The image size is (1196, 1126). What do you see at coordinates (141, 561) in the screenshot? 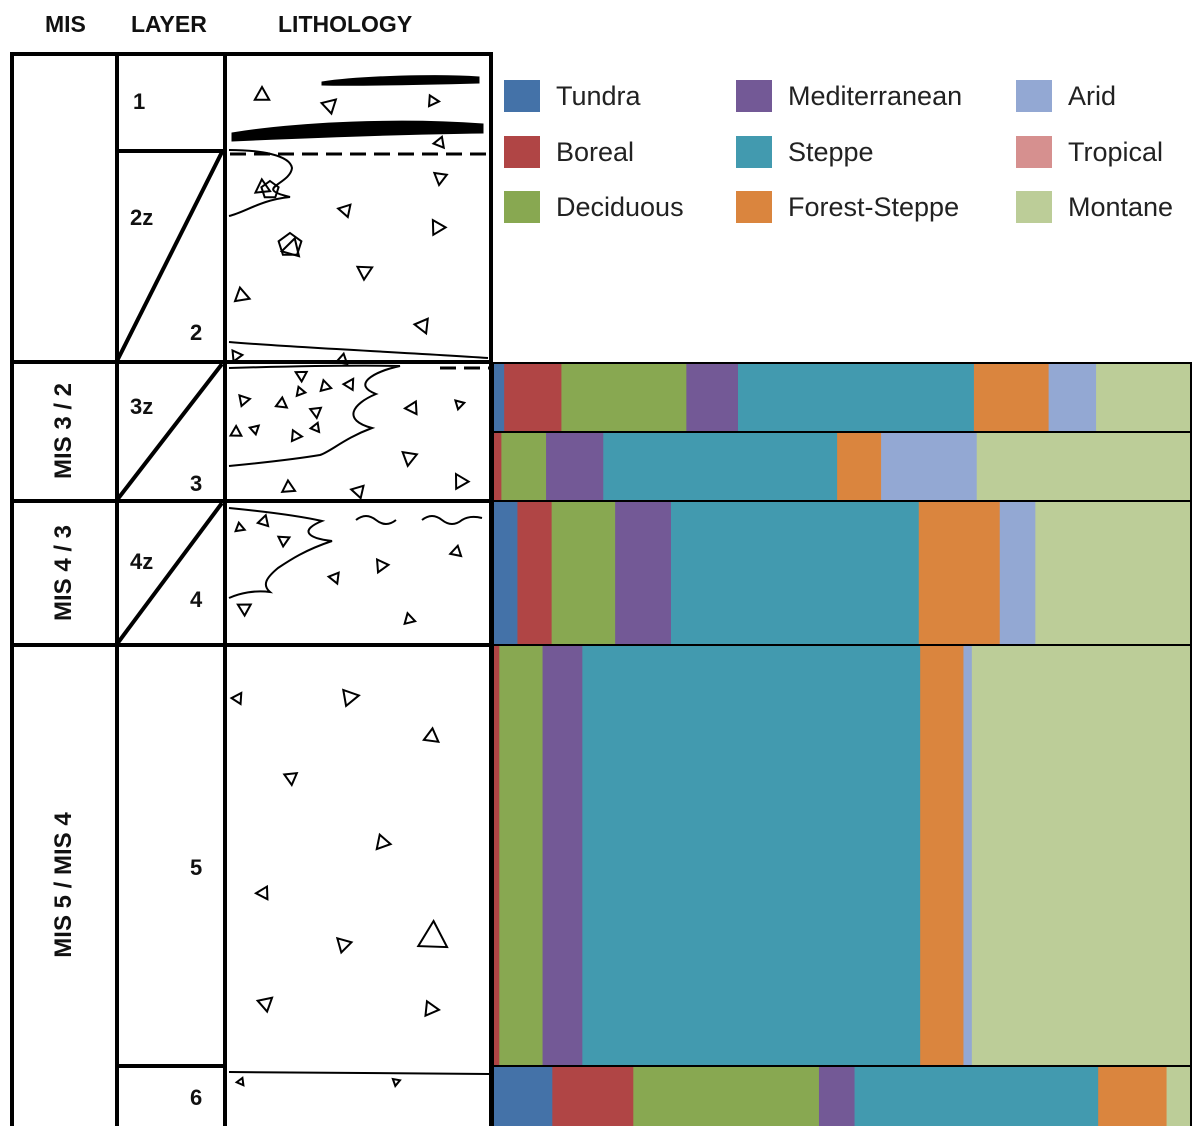
I see `layer-label-4z: 4z` at bounding box center [141, 561].